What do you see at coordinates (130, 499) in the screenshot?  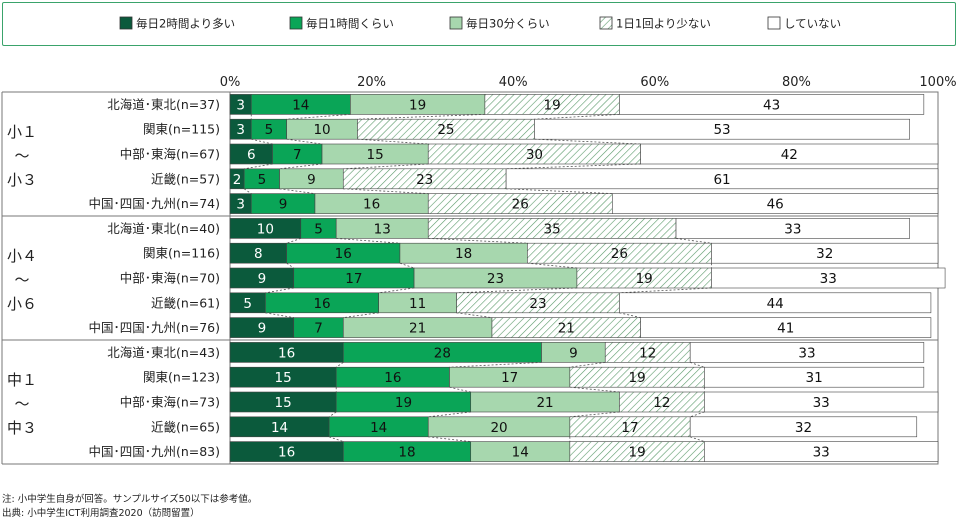 I see `note-text: 注: 小中学生自身が回答。サンプルサイズ50以下は参考値。` at bounding box center [130, 499].